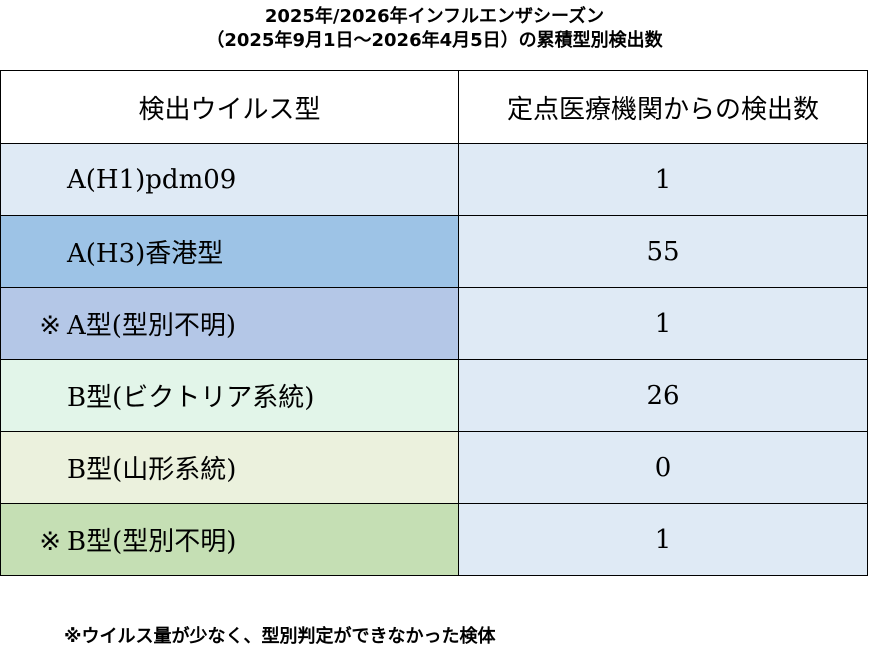  I want to click on row-label-cell: A(H3)香港型, so click(229, 251).